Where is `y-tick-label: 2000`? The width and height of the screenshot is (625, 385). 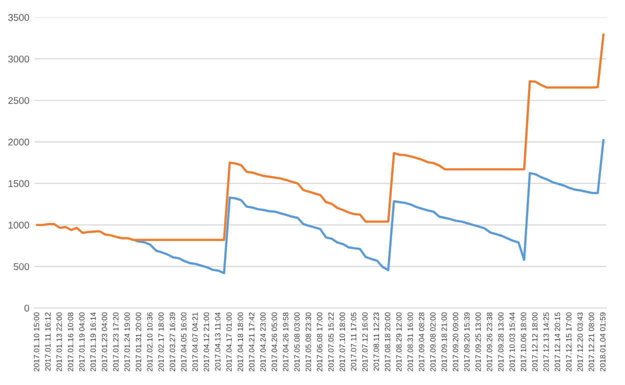
y-tick-label: 2000 is located at coordinates (19, 142).